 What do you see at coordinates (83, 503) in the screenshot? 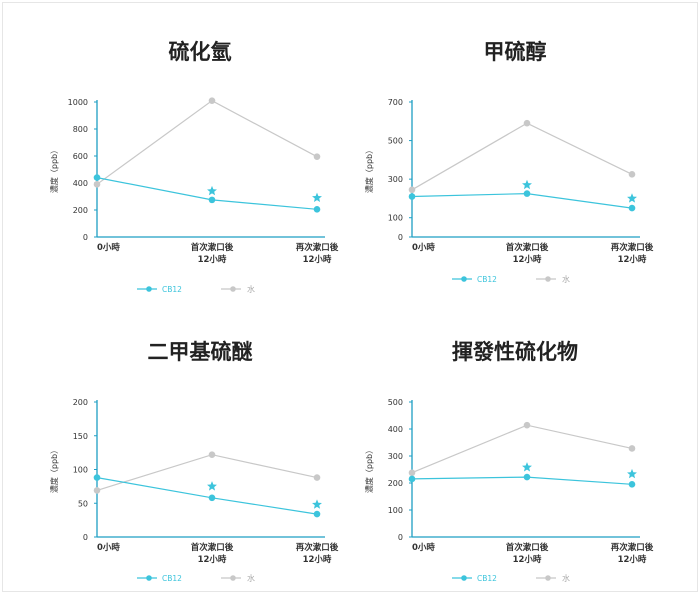
I see `y-tick-label: 50` at bounding box center [83, 503].